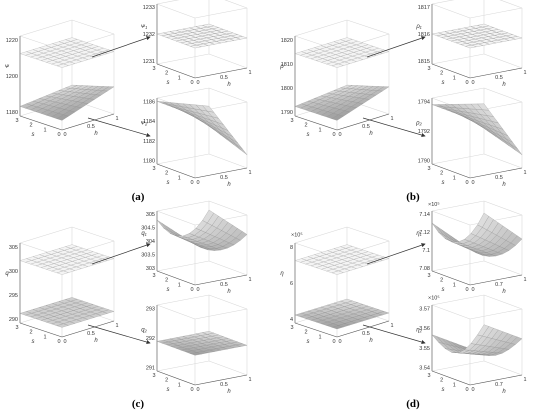 The image size is (550, 413). Describe the element at coordinates (424, 215) in the screenshot. I see `z-tick-label: 7.14` at that location.